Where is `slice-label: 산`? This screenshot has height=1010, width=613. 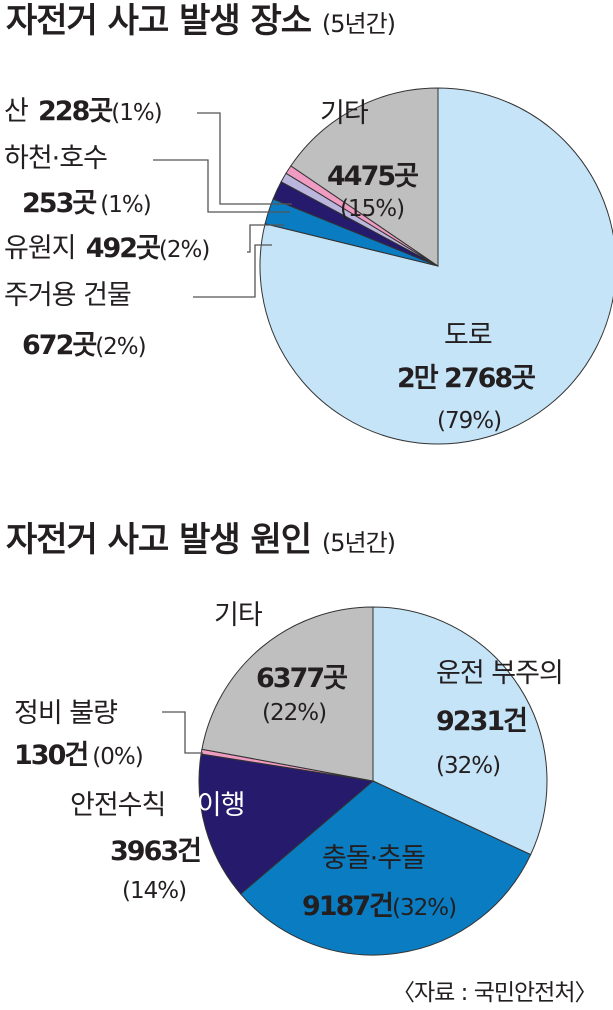
slice-label: 산 is located at coordinates (16, 111).